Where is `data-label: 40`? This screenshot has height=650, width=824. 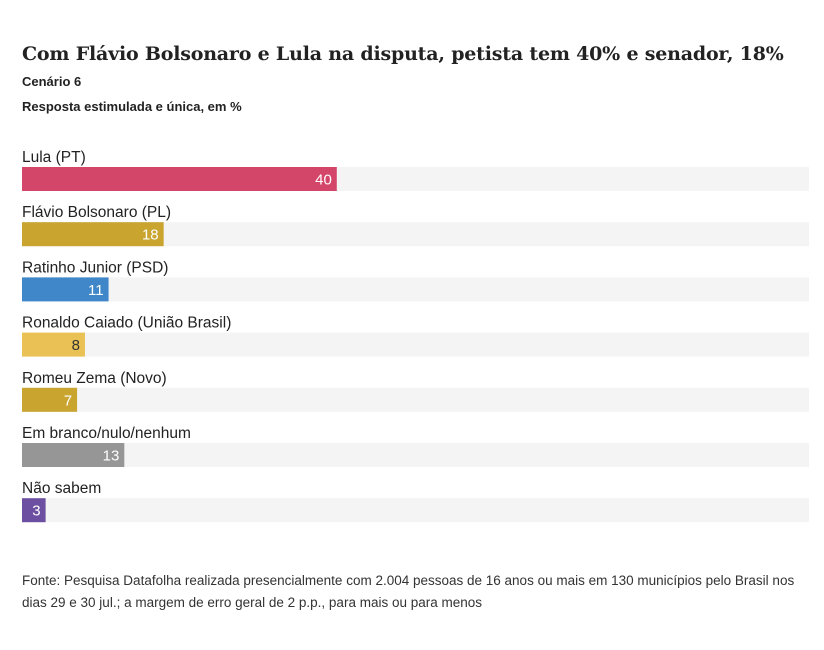
data-label: 40 is located at coordinates (323, 180).